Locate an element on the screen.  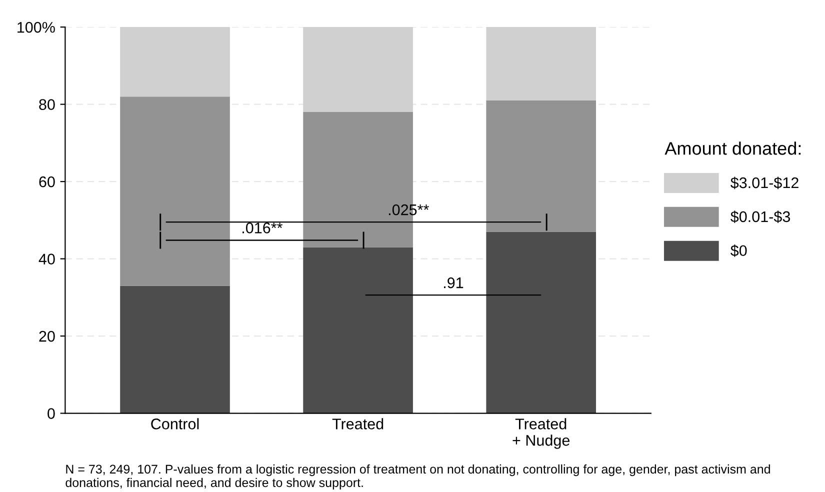
y-tick-label: 40 is located at coordinates (46, 259).